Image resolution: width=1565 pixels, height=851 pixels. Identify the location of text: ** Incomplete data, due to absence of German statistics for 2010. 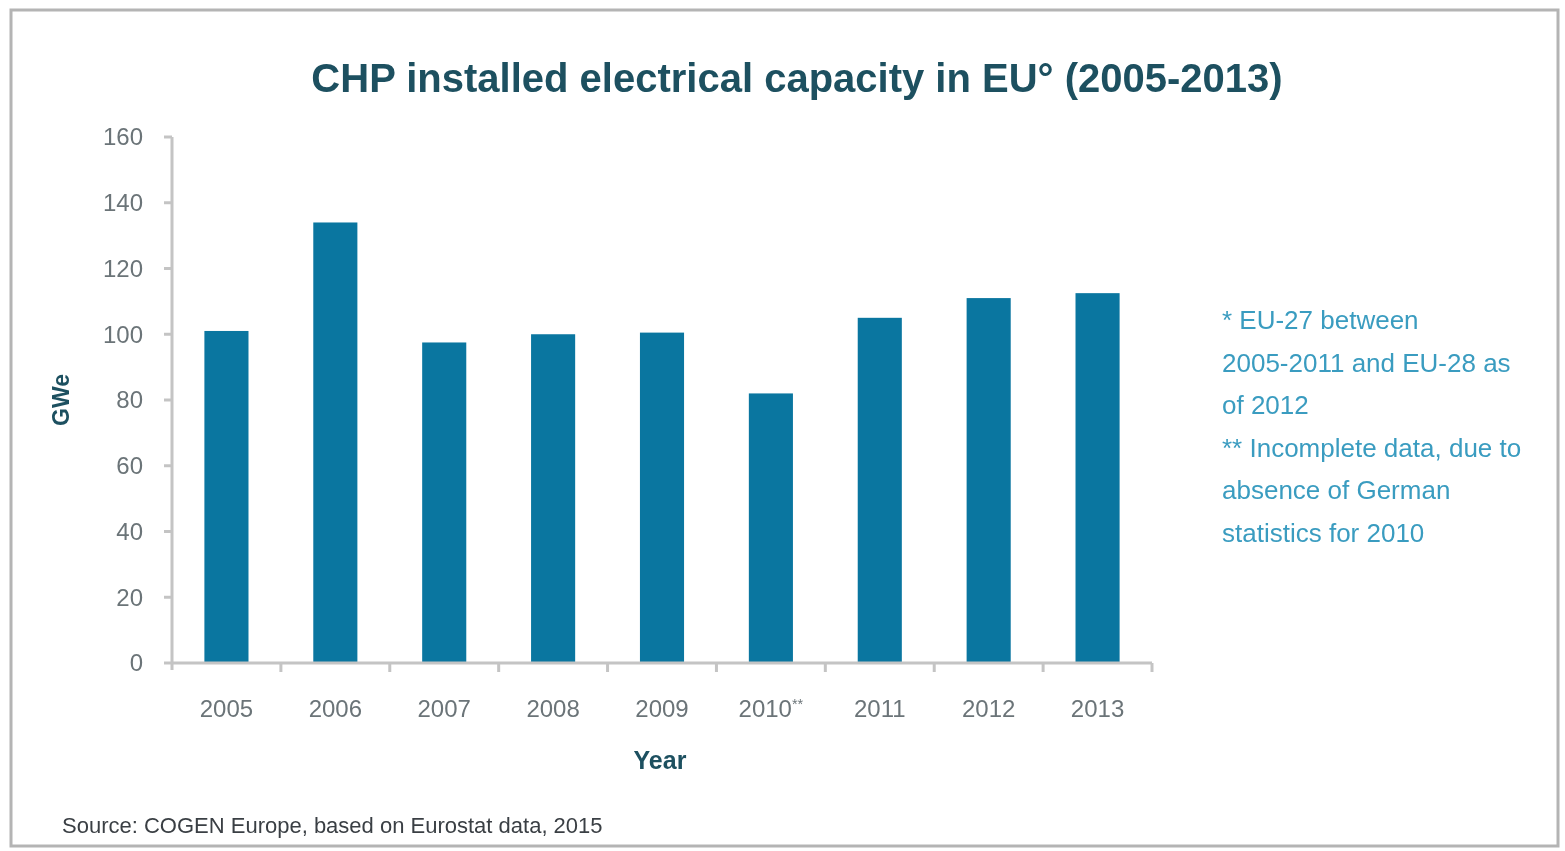
(1372, 490).